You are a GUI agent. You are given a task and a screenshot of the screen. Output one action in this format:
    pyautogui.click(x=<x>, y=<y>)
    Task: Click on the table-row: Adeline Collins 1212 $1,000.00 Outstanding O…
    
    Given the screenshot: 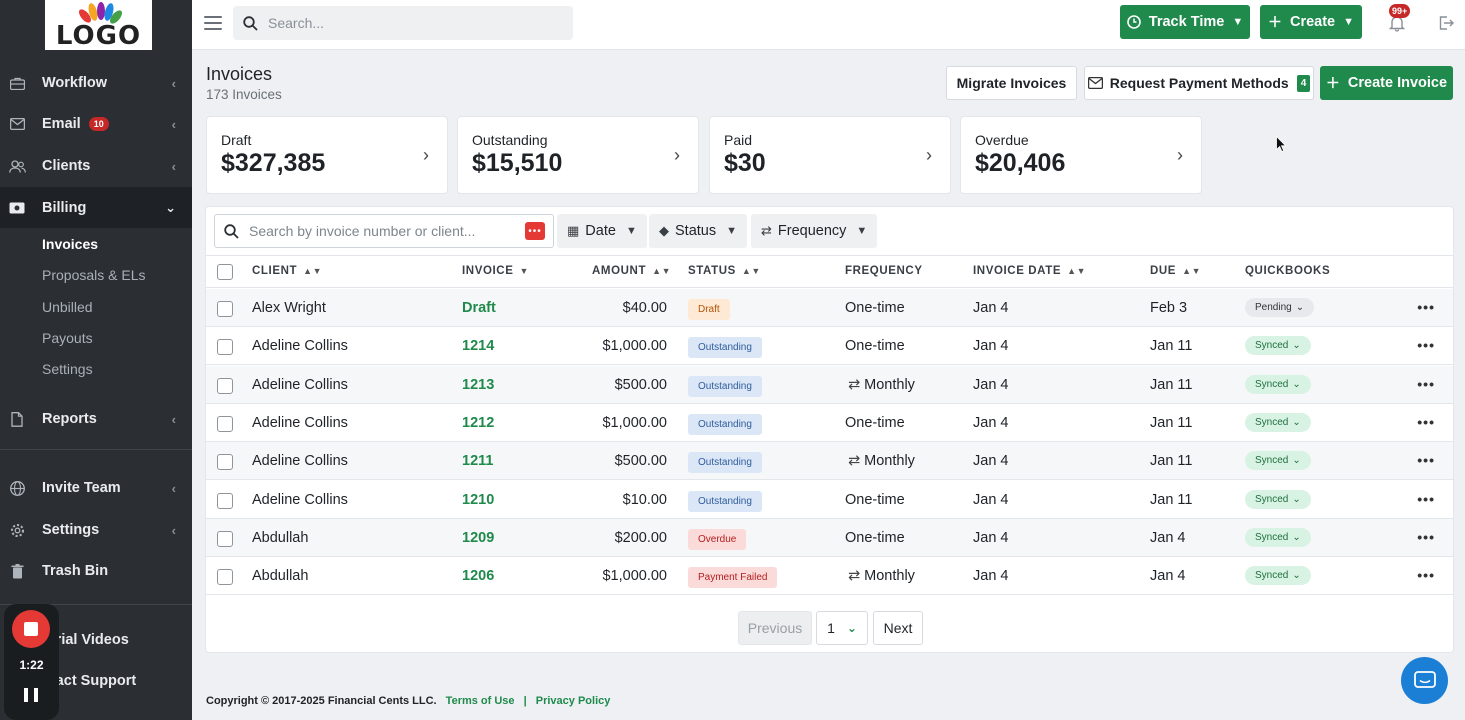 What is the action you would take?
    pyautogui.click(x=829, y=423)
    